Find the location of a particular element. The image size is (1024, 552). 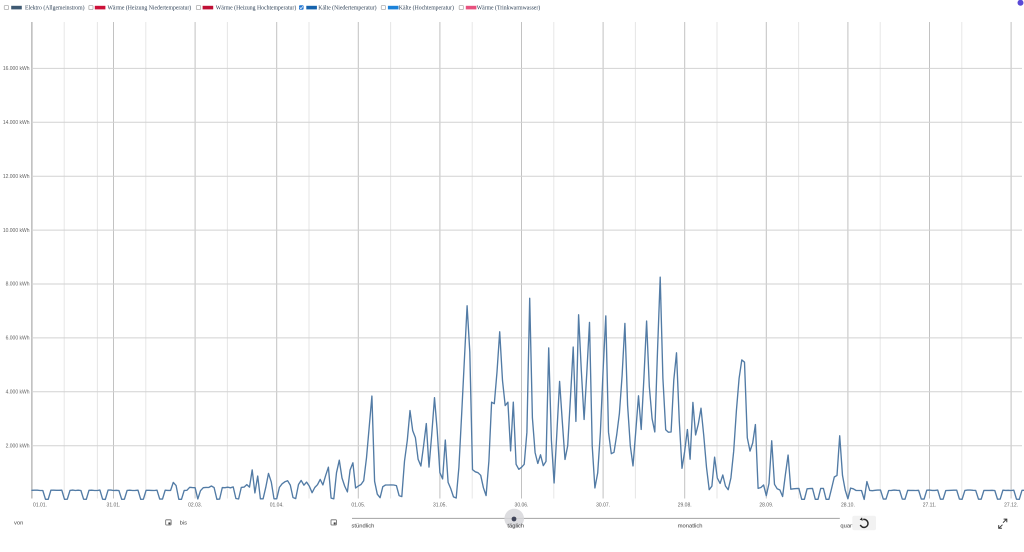

svg-text: 10.000 kWh is located at coordinates (16, 231).